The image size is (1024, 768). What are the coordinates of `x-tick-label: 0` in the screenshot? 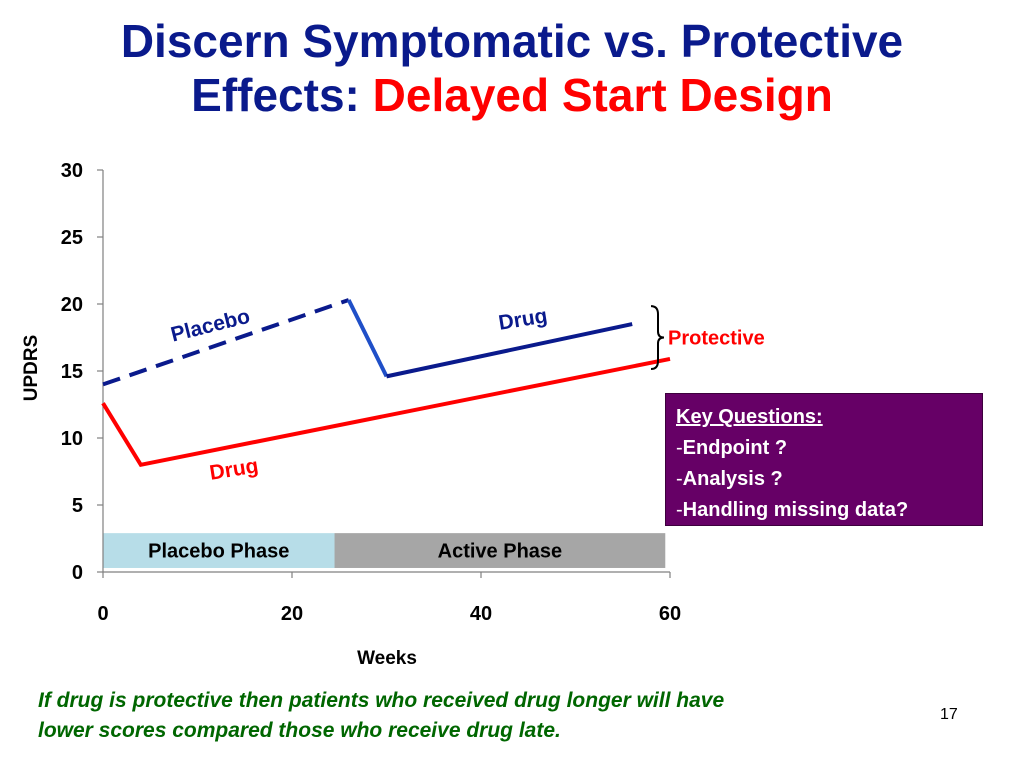 It's located at (102, 614).